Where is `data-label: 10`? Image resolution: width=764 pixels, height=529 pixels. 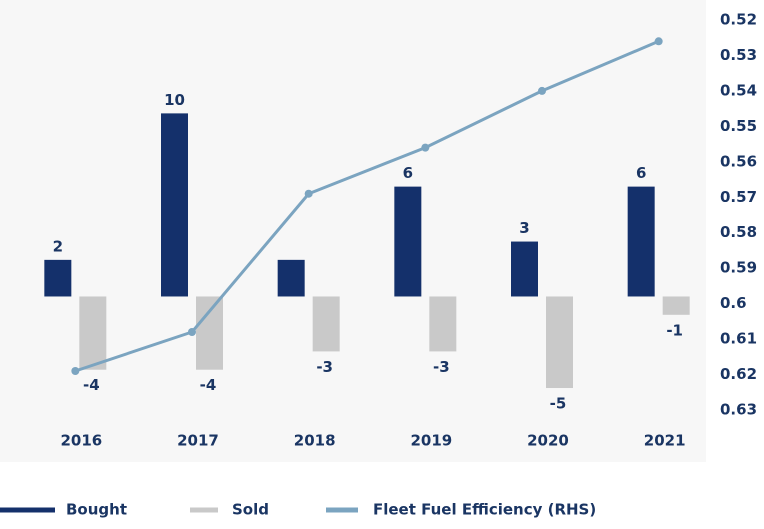 data-label: 10 is located at coordinates (174, 100).